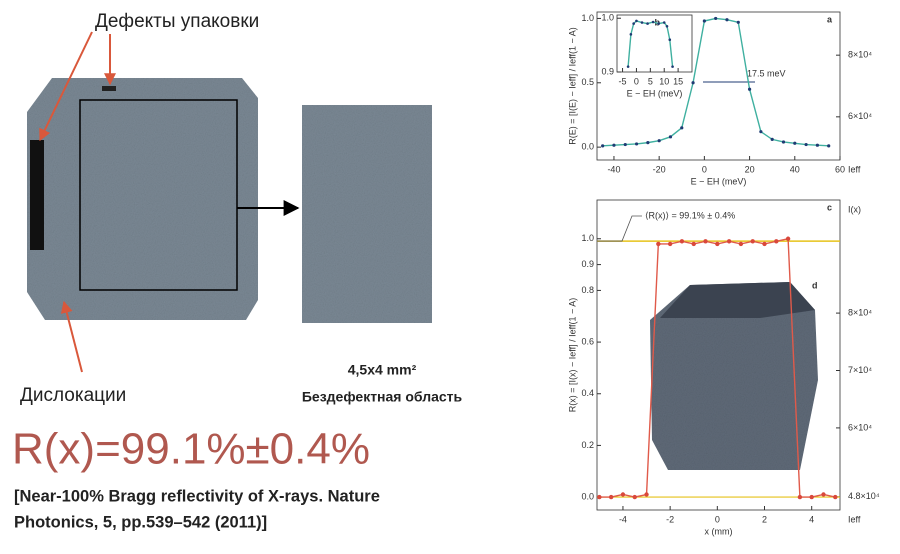  What do you see at coordinates (619, 228) in the screenshot?
I see `leader` at bounding box center [619, 228].